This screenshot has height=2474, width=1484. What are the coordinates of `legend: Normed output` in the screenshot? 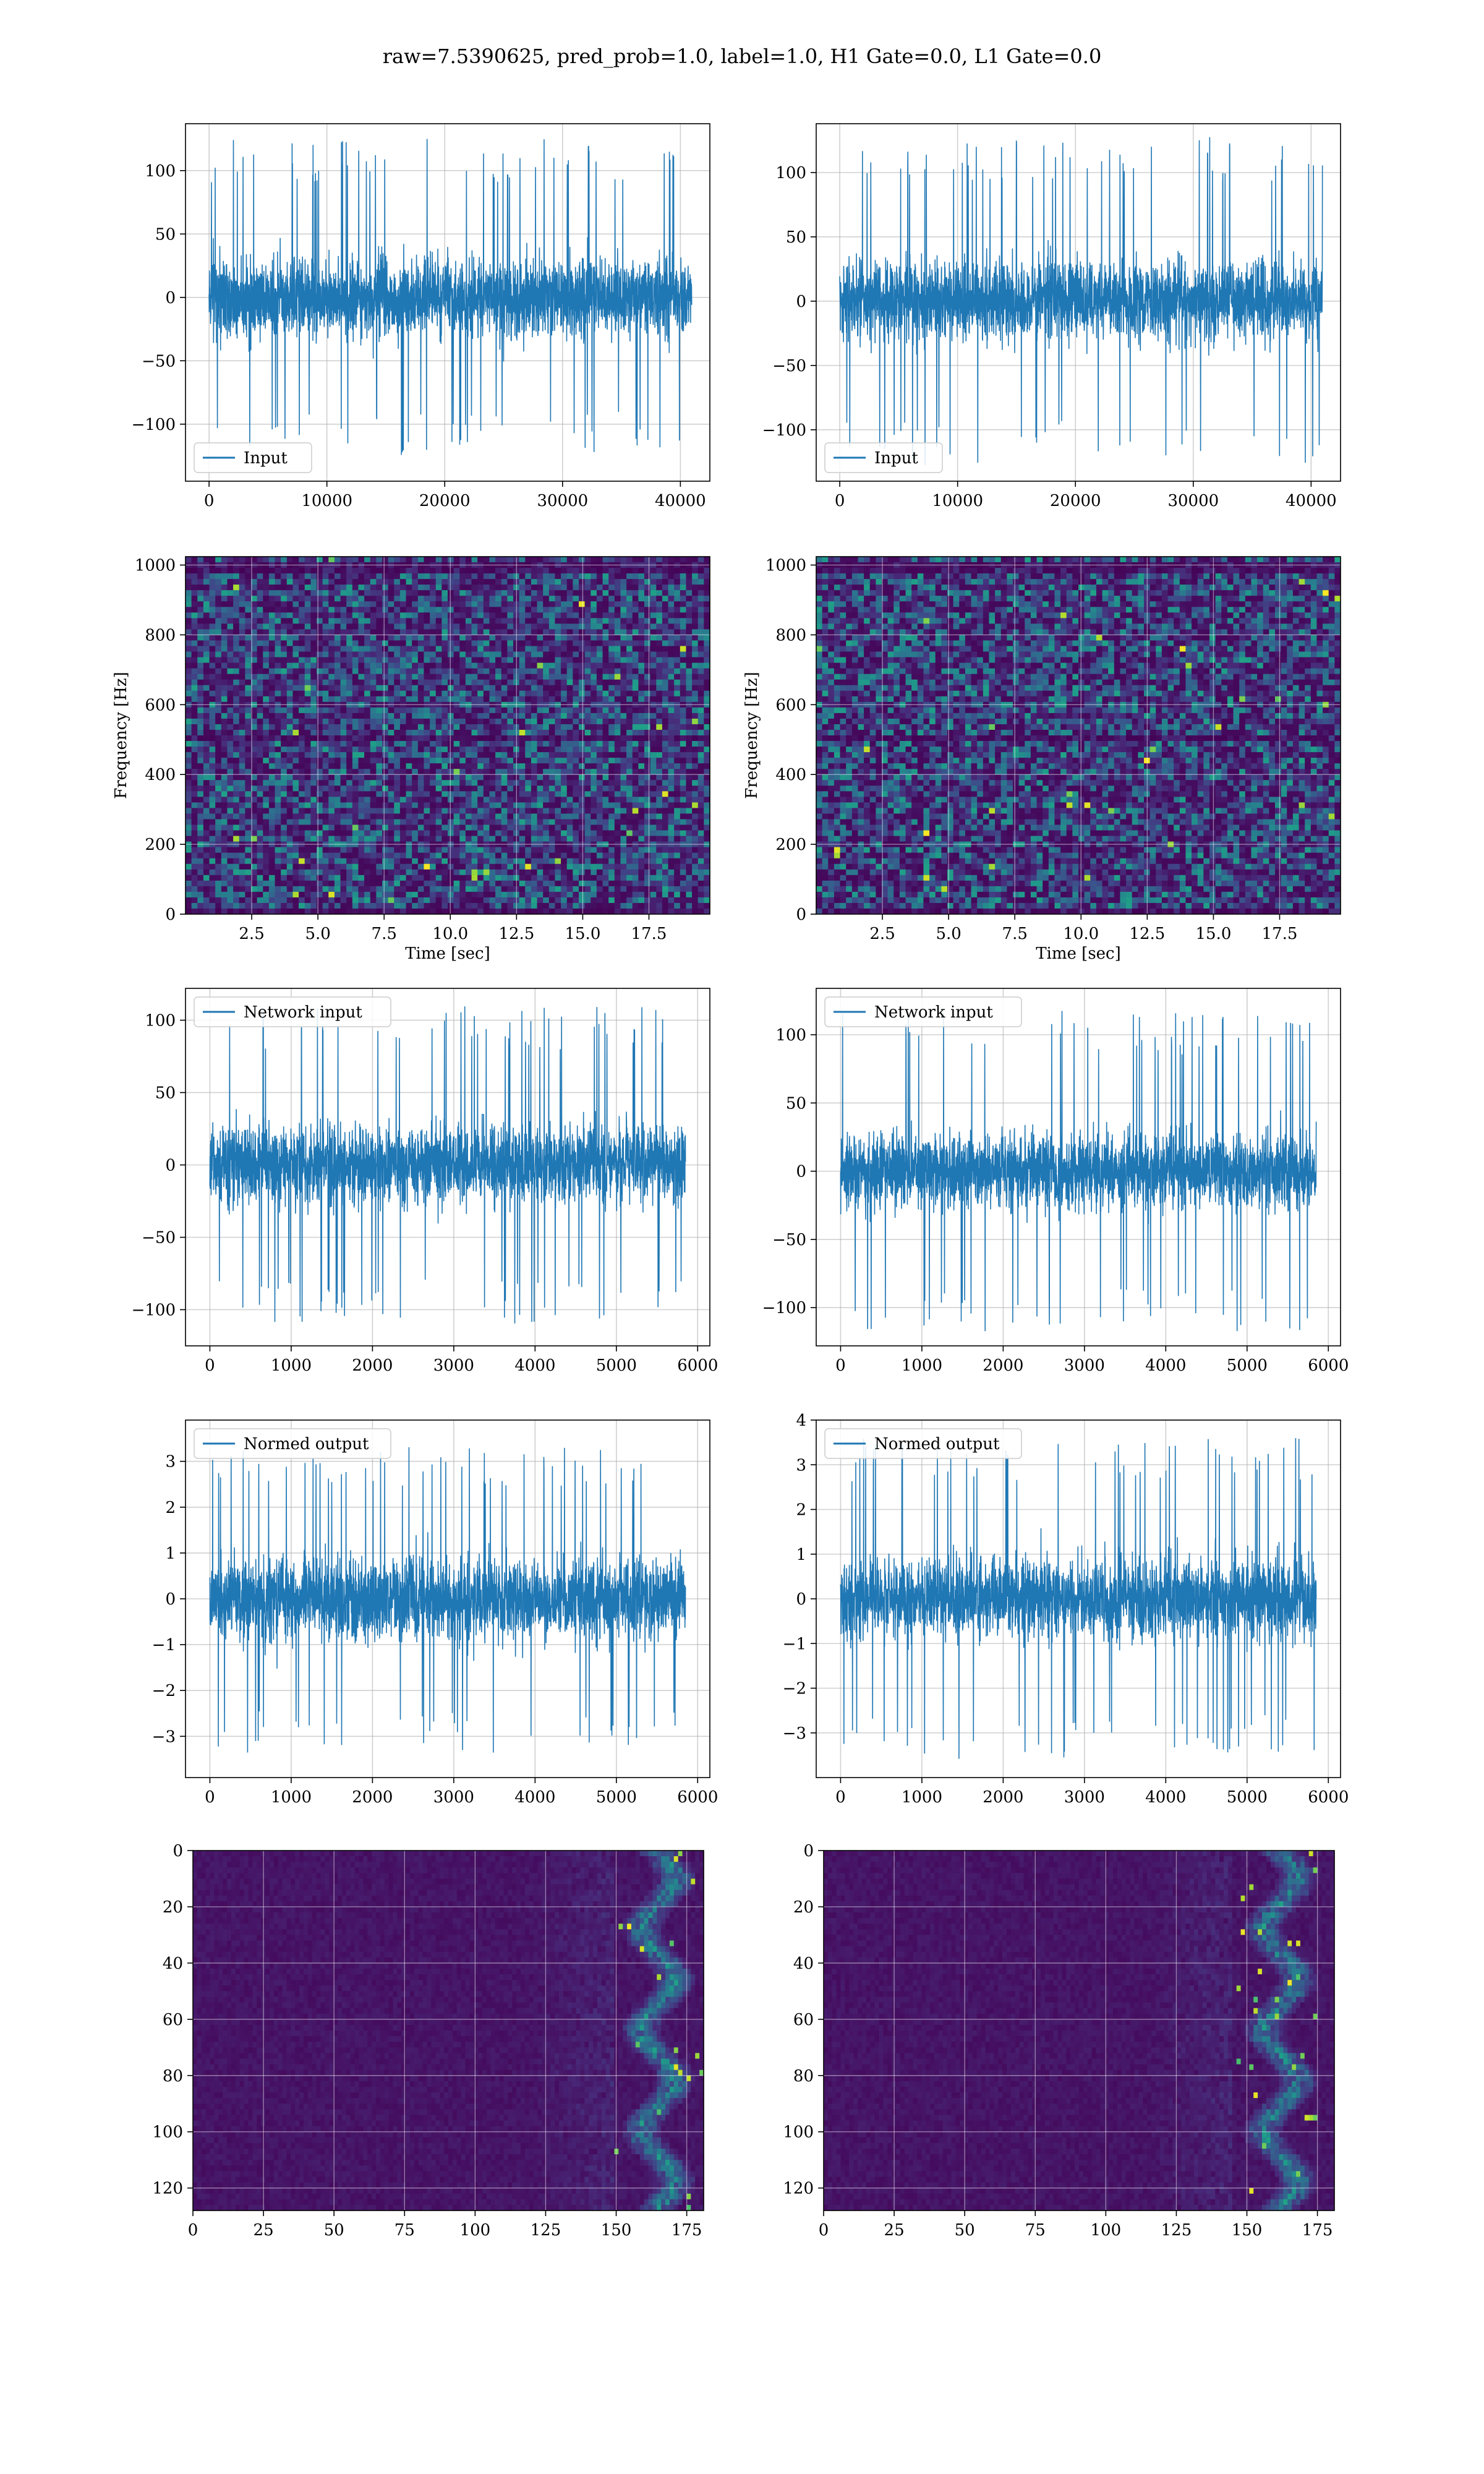 It's located at (292, 1444).